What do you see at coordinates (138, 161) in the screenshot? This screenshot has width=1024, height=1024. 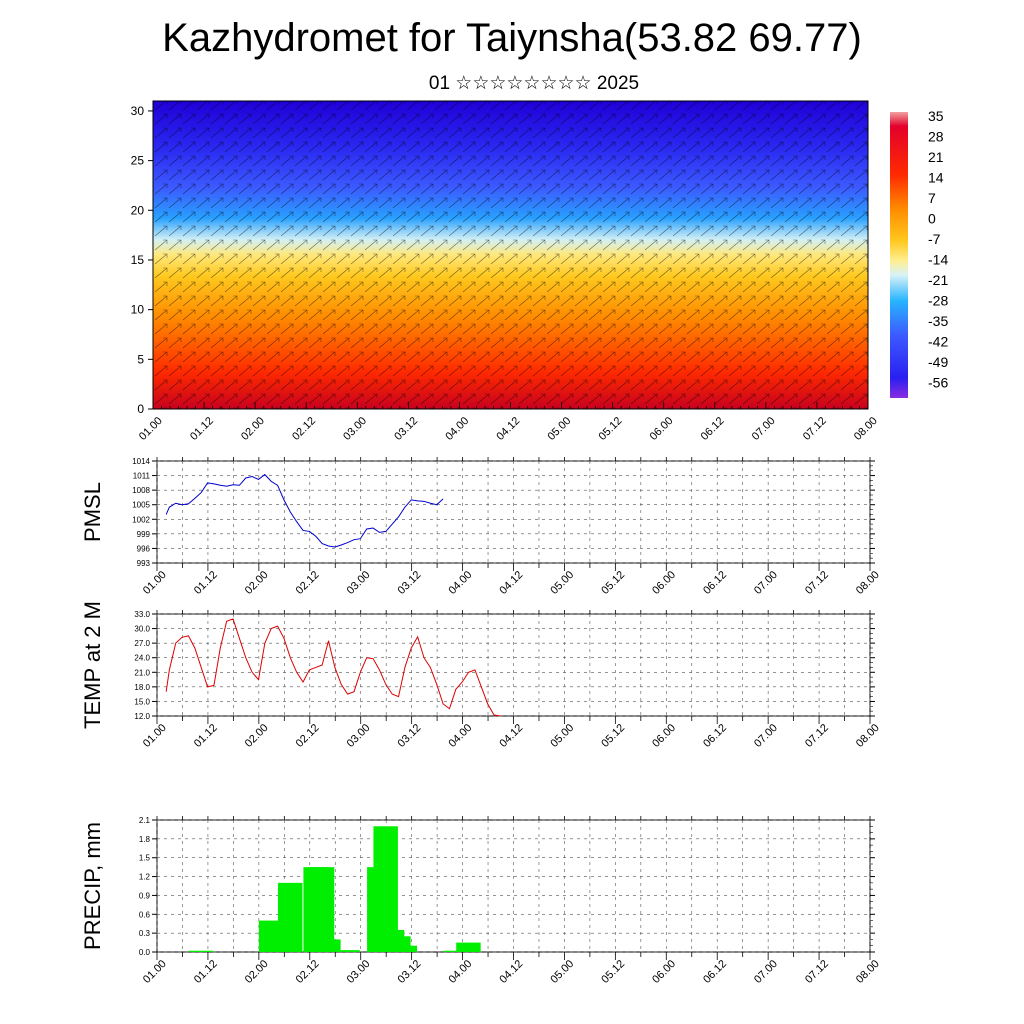 I see `y-tick-label: 25` at bounding box center [138, 161].